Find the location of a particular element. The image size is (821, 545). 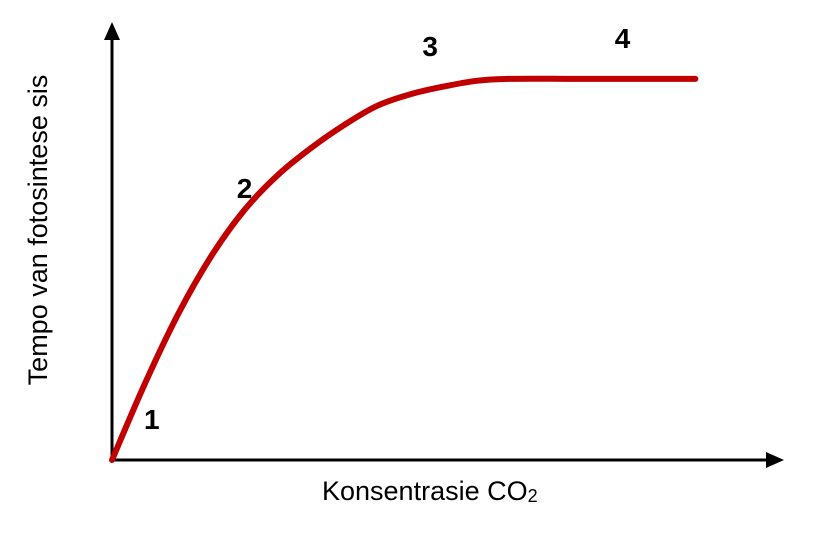

x-axis is located at coordinates (447, 460).